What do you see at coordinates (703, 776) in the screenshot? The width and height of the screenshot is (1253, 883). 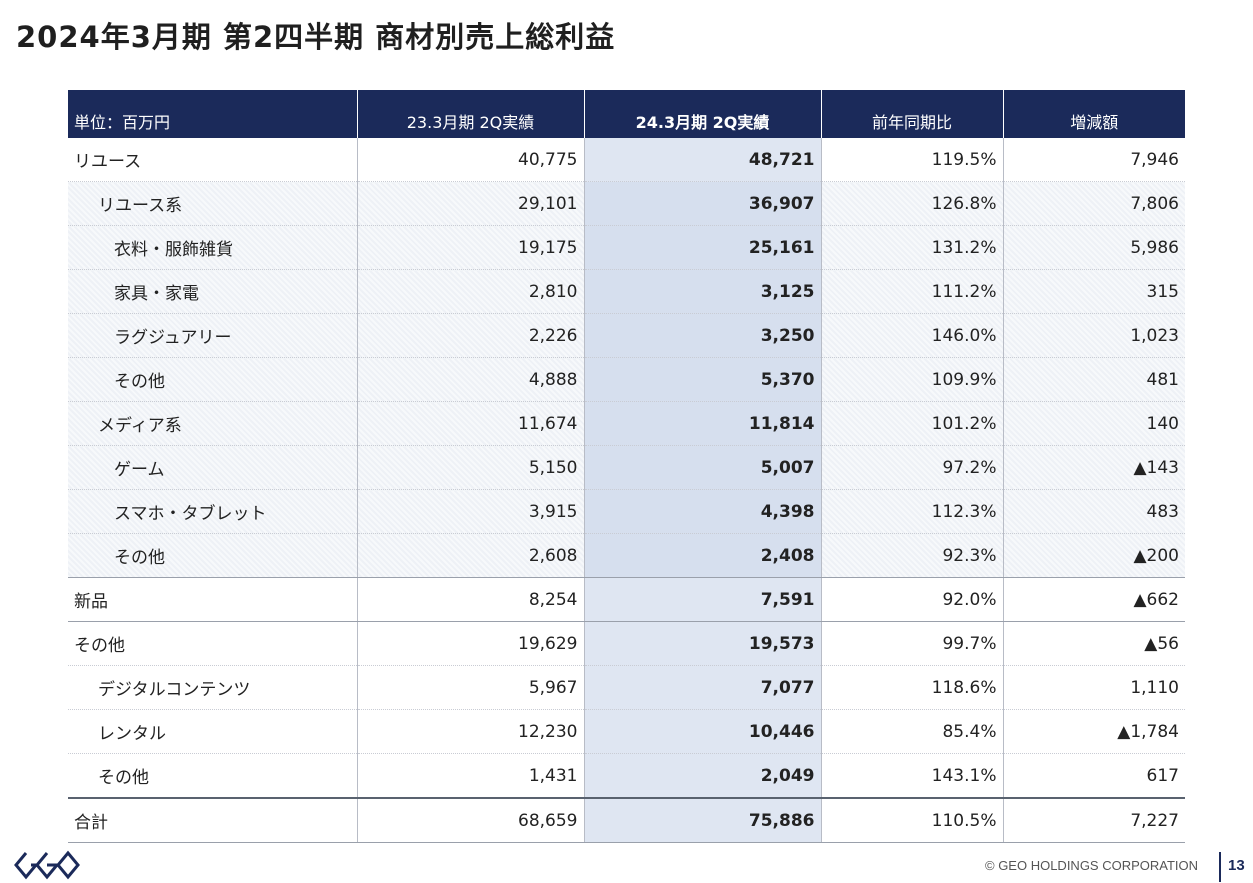 I see `current-value: 2,049` at bounding box center [703, 776].